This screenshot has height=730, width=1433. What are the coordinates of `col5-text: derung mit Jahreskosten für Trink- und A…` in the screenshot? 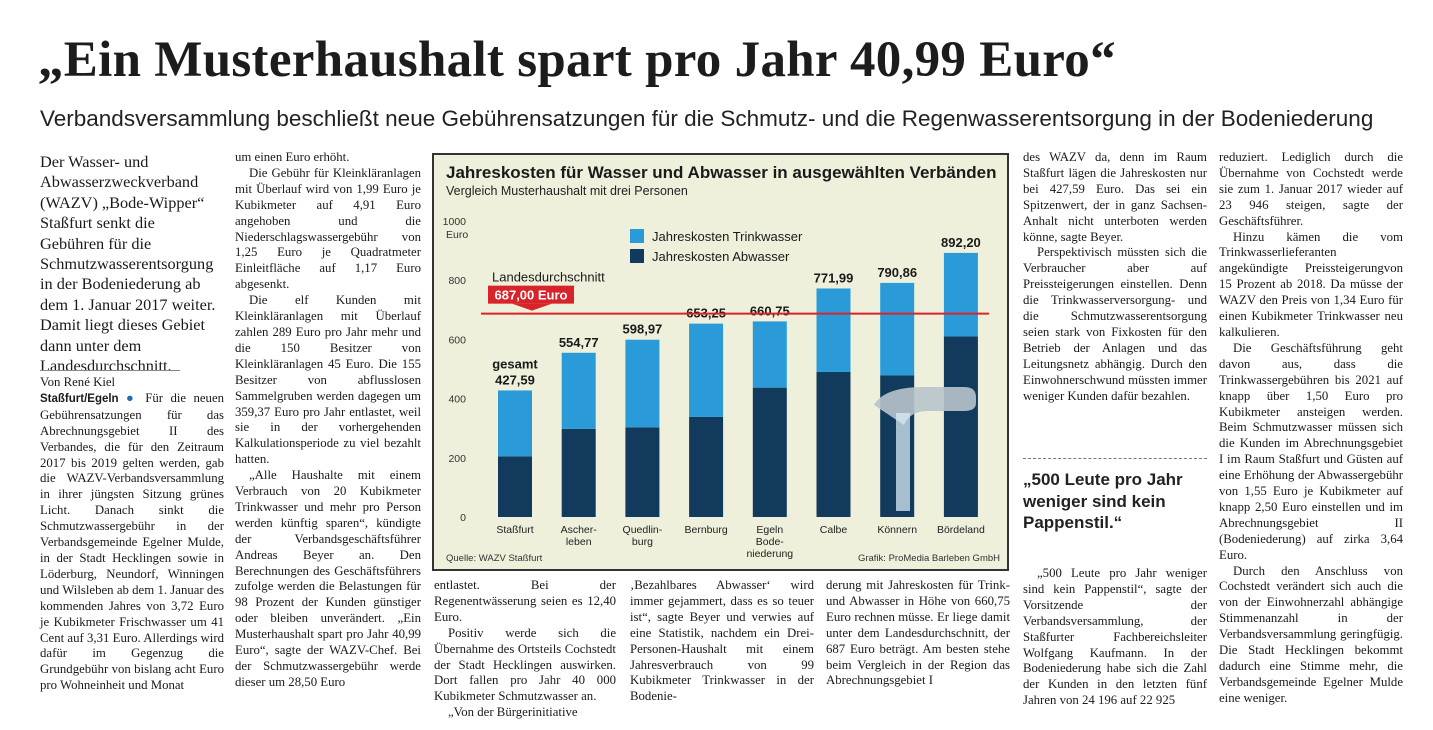 It's located at (918, 633).